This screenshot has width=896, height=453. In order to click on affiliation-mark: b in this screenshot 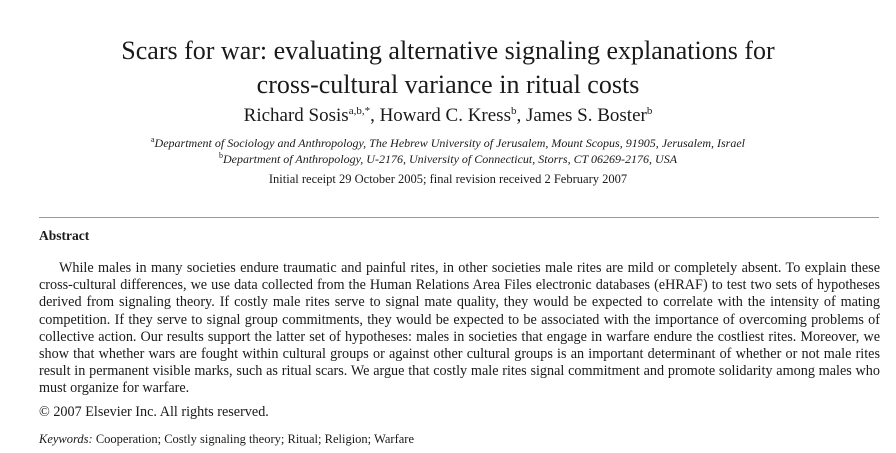, I will do `click(220, 155)`.